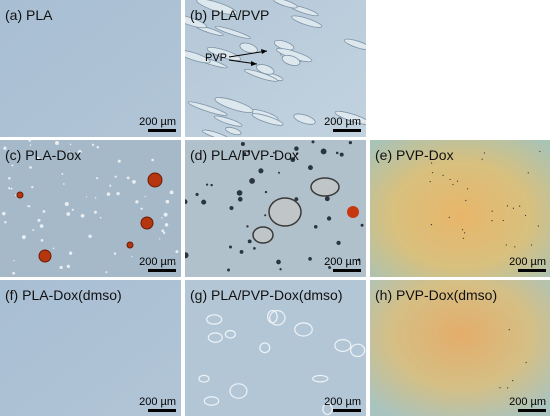 The image size is (550, 416). I want to click on panel-label: (d) PLA/PVP-Dox, so click(244, 155).